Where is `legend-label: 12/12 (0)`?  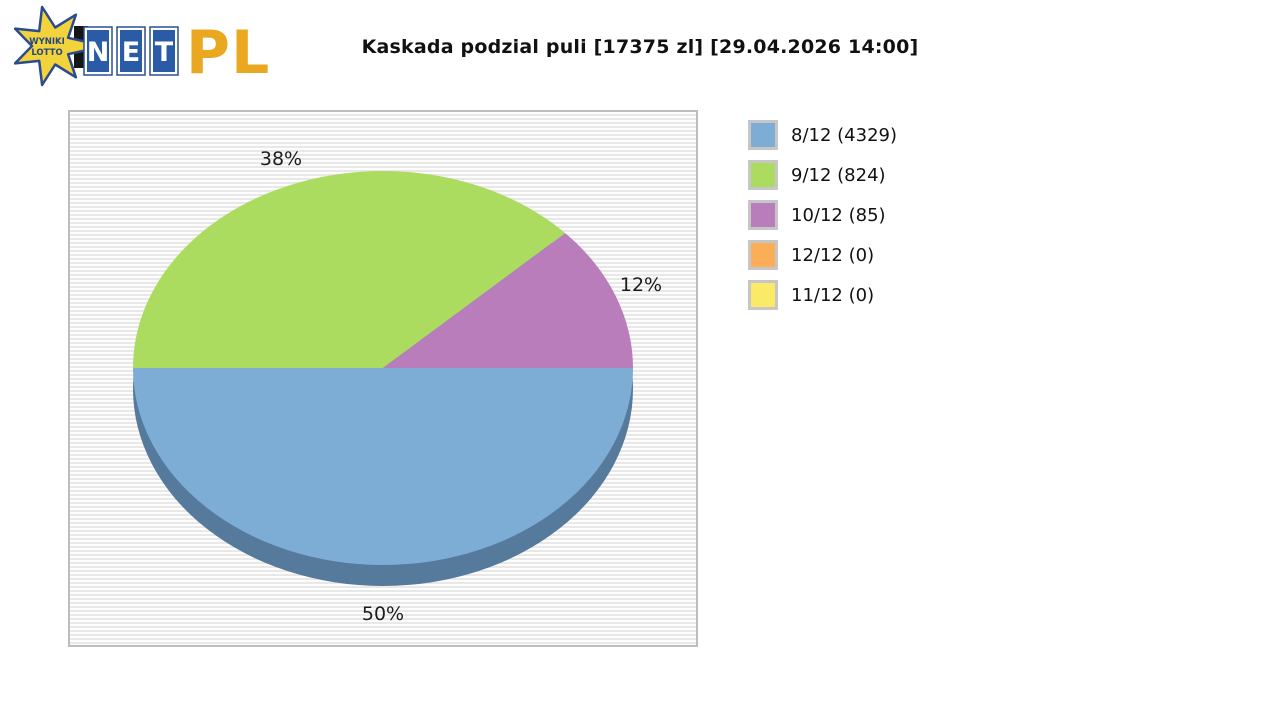 legend-label: 12/12 (0) is located at coordinates (833, 255).